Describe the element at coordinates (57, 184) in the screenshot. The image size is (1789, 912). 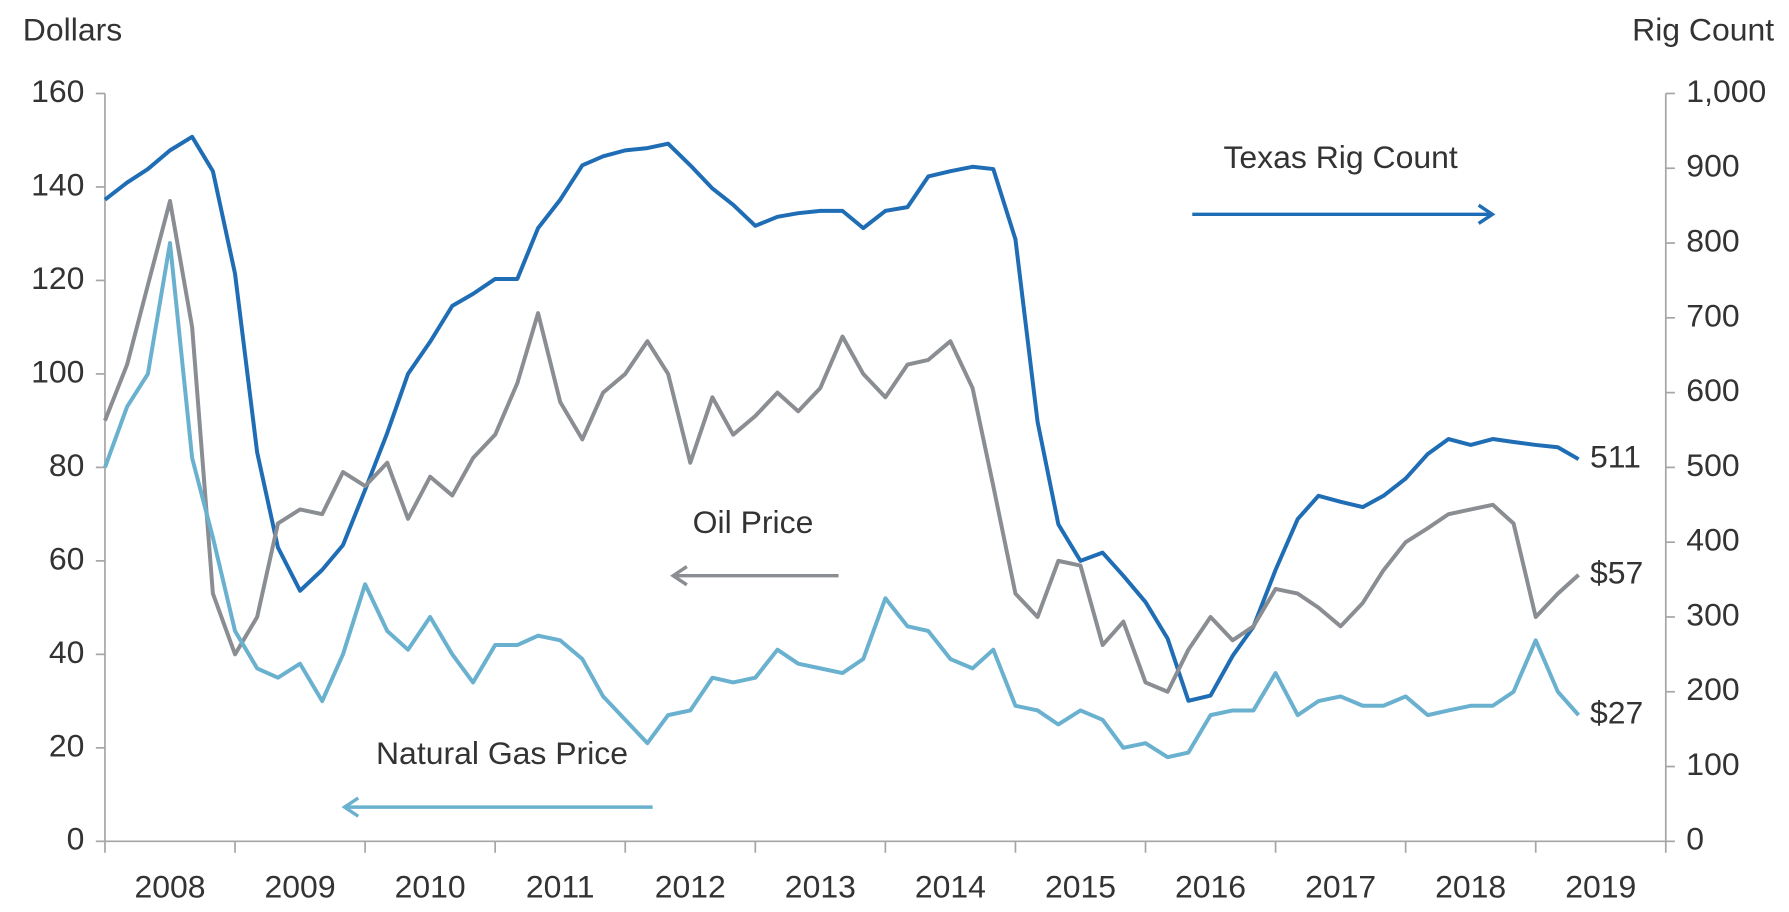
I see `y-tick-label: 140` at that location.